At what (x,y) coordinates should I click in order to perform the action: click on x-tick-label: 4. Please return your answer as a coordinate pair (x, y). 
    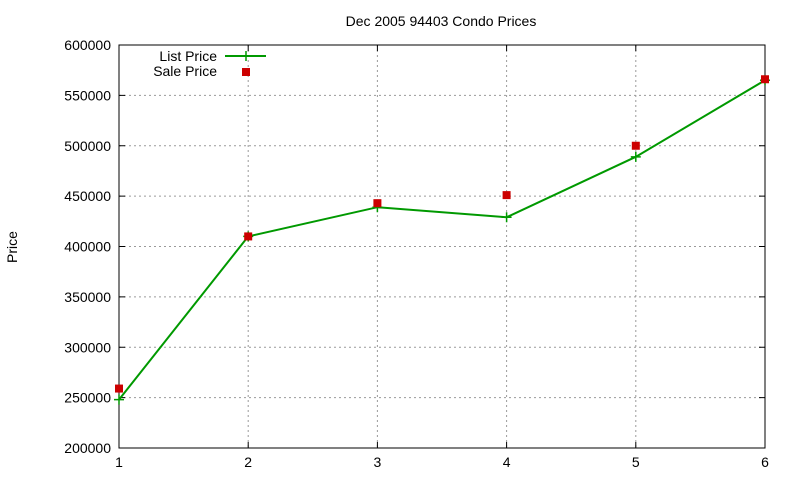
    Looking at the image, I should click on (507, 462).